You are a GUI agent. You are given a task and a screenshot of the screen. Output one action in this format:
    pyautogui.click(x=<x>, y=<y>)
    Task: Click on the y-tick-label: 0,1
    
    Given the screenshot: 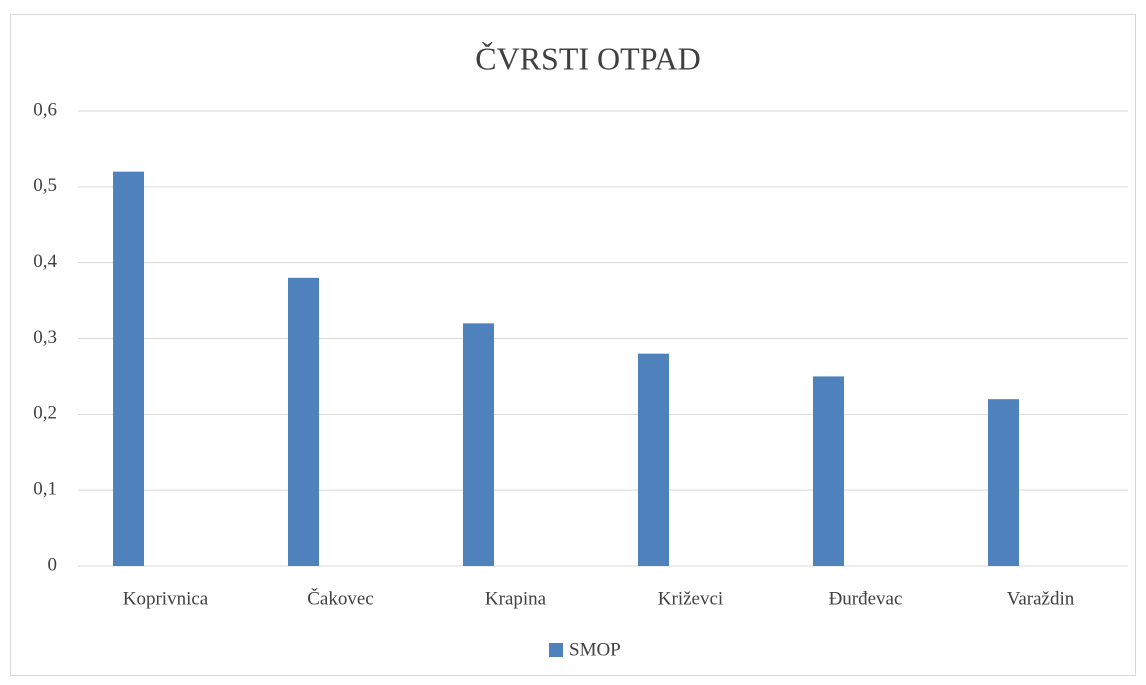 What is the action you would take?
    pyautogui.click(x=45, y=489)
    